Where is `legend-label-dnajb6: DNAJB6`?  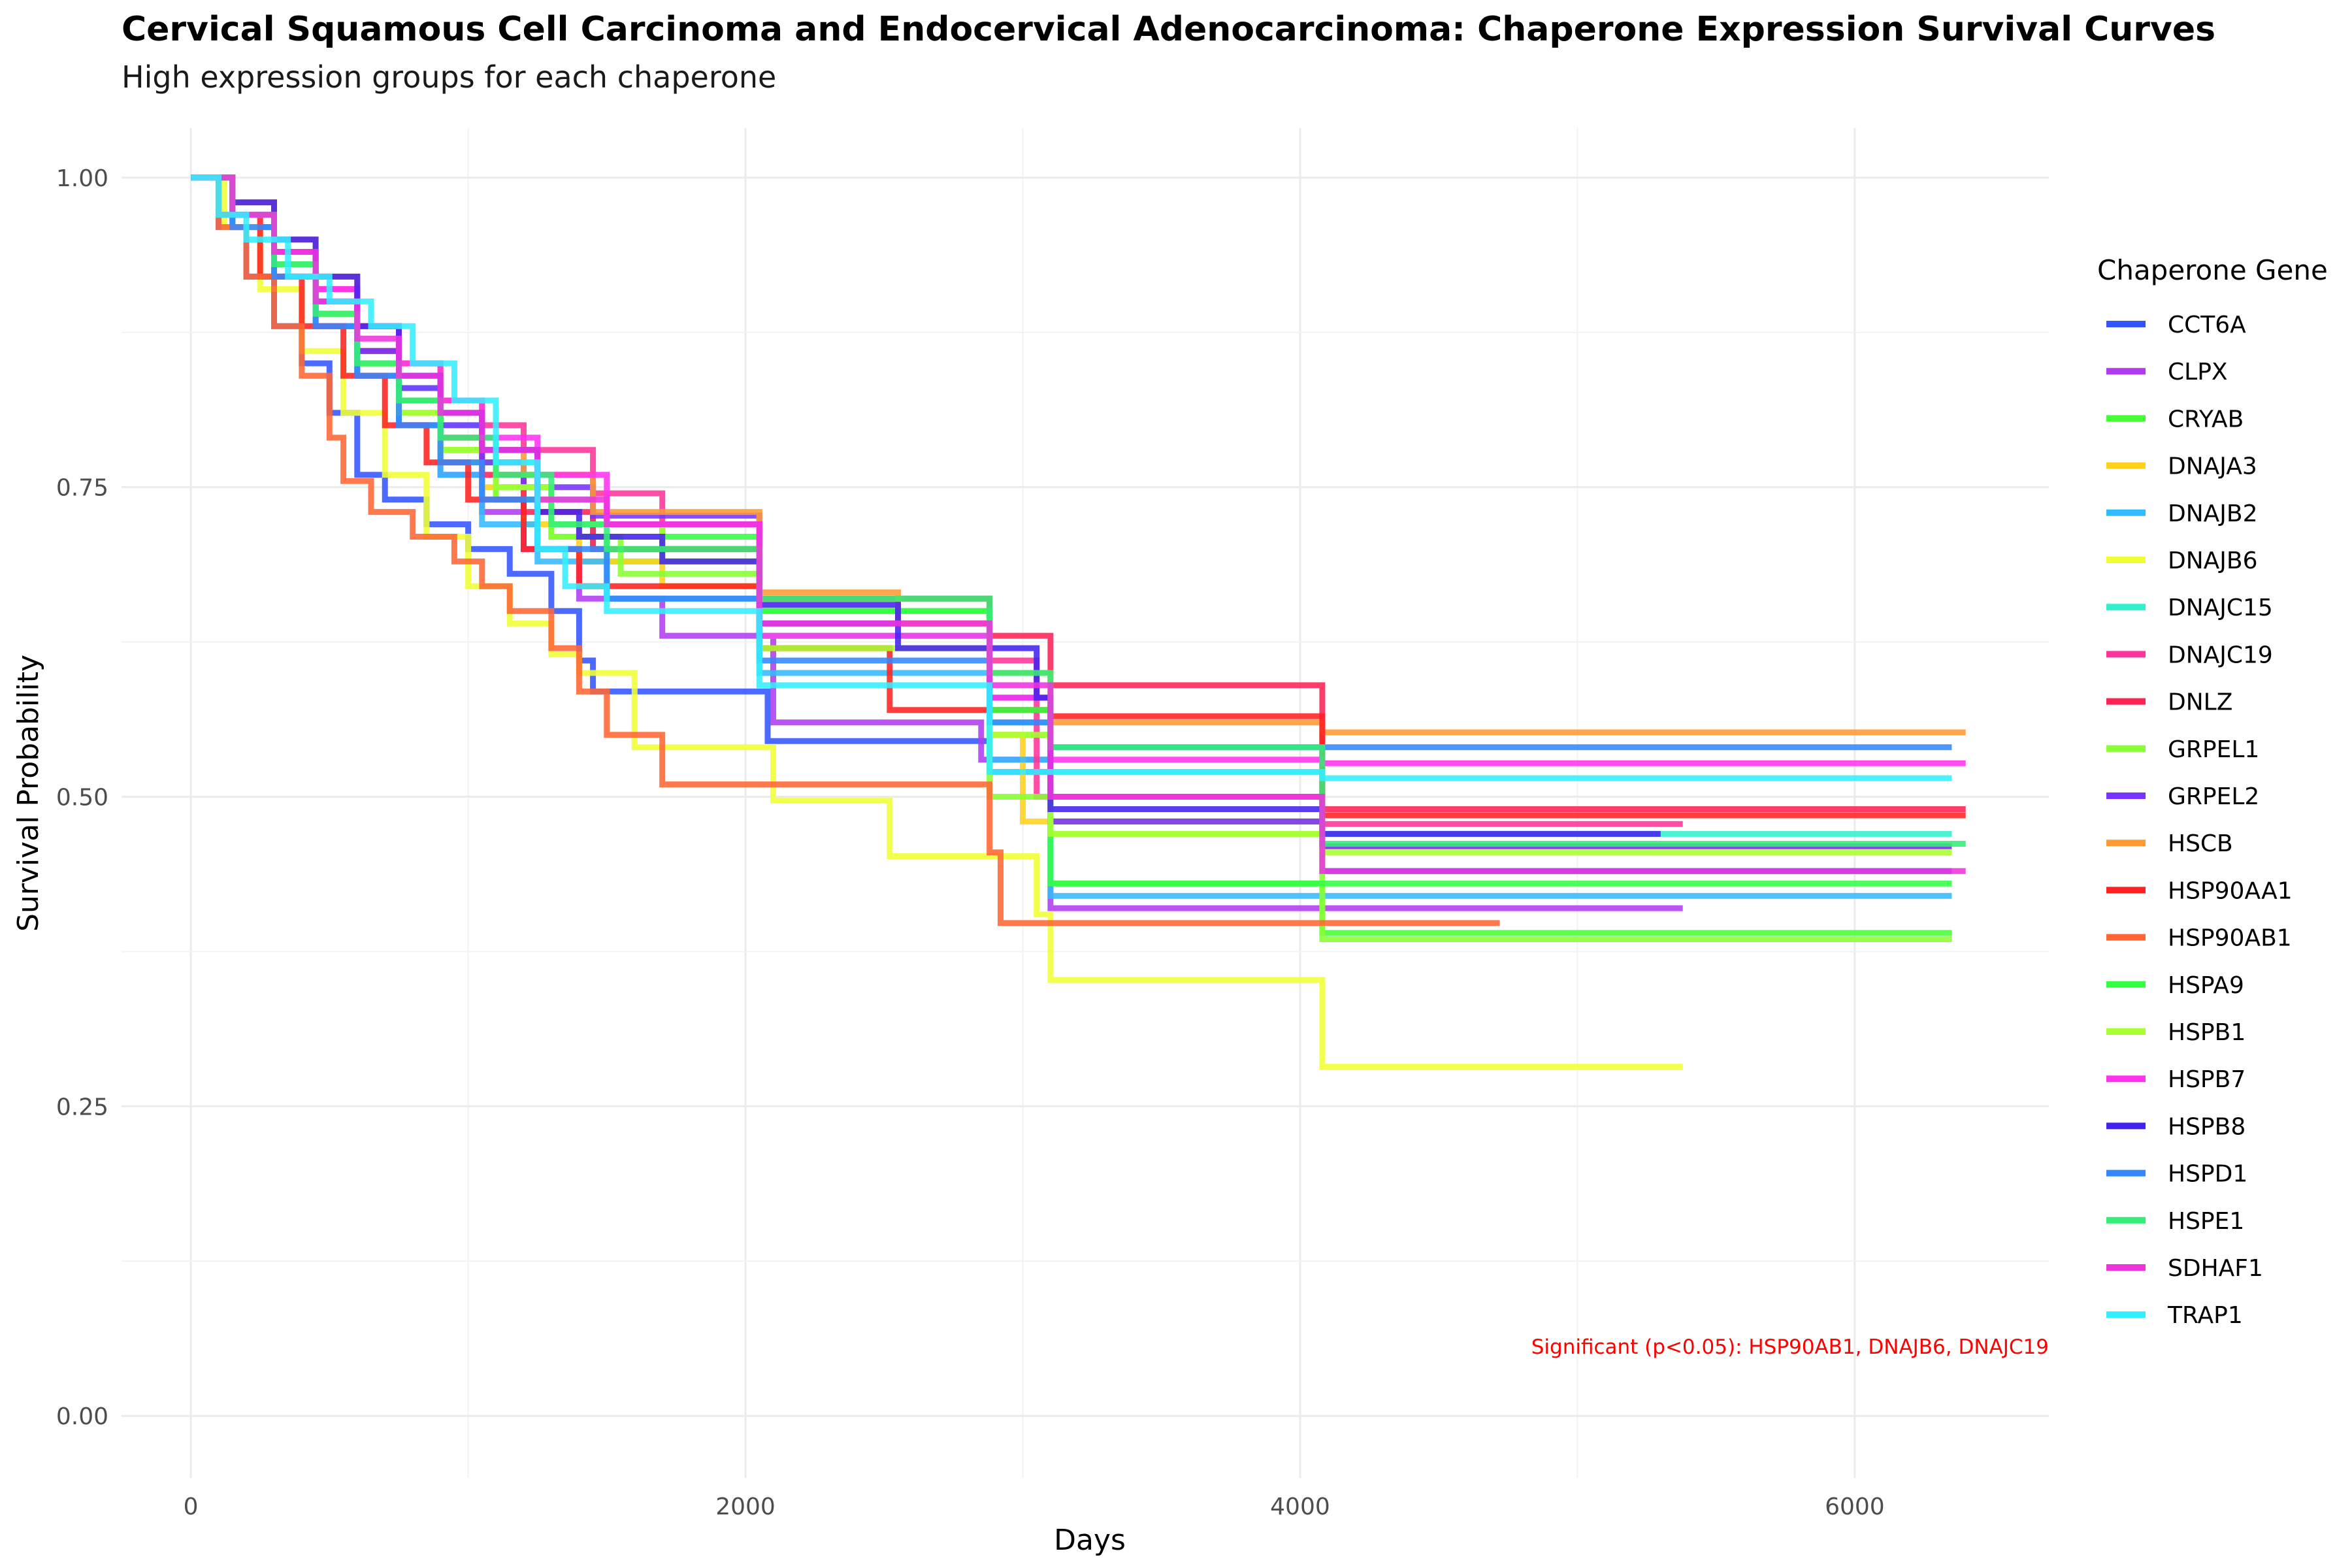
legend-label-dnajb6: DNAJB6 is located at coordinates (2213, 560).